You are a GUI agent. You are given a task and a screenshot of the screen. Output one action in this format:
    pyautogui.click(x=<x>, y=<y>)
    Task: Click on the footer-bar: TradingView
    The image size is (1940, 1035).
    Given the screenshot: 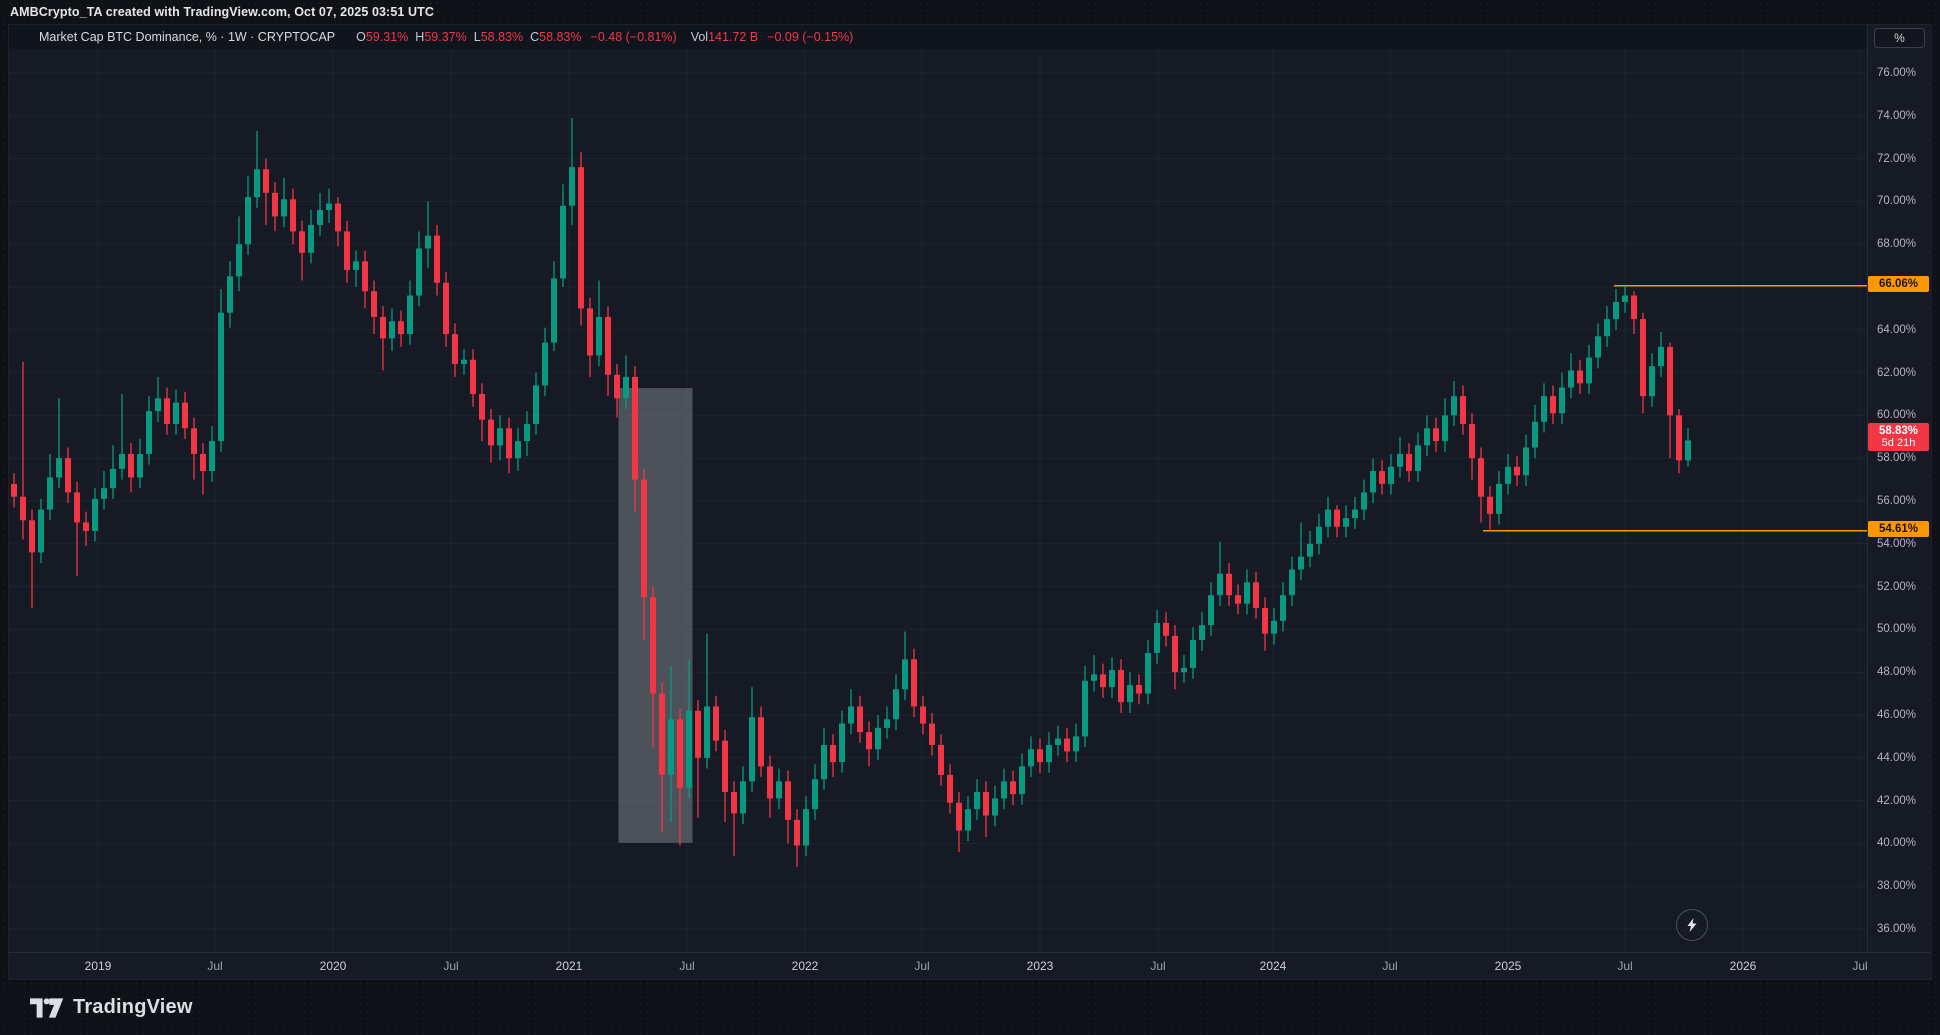 What is the action you would take?
    pyautogui.click(x=970, y=1007)
    